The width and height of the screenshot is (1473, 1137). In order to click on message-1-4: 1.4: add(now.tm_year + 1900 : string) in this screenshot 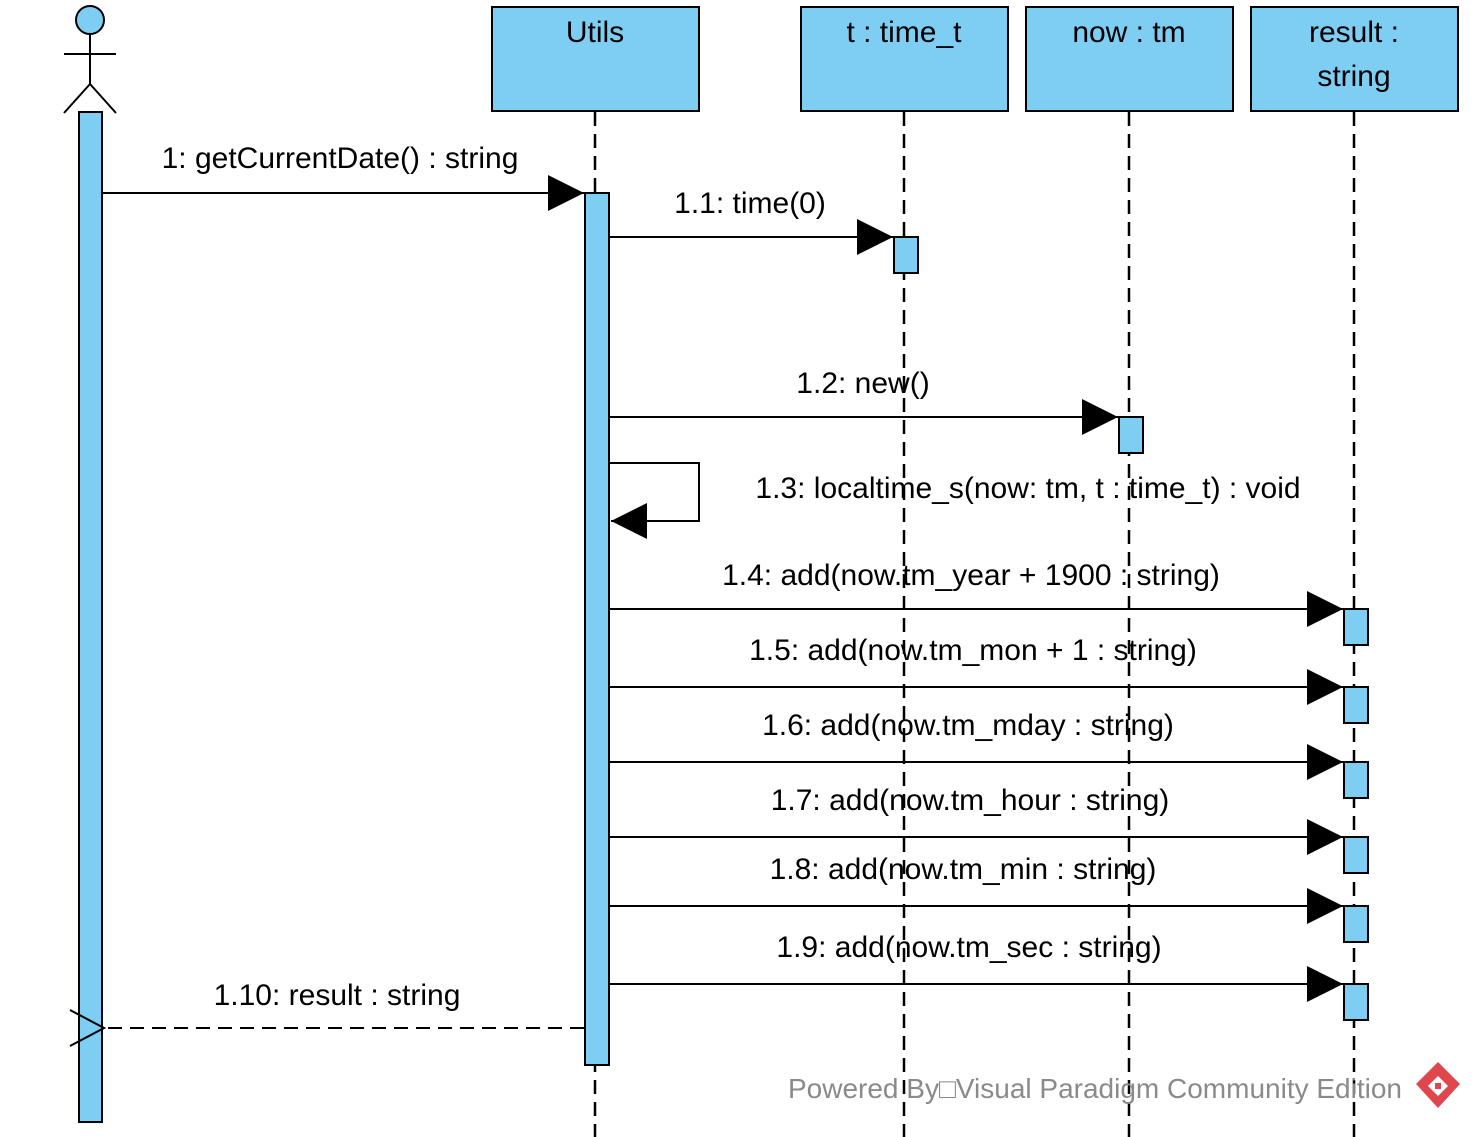, I will do `click(976, 593)`.